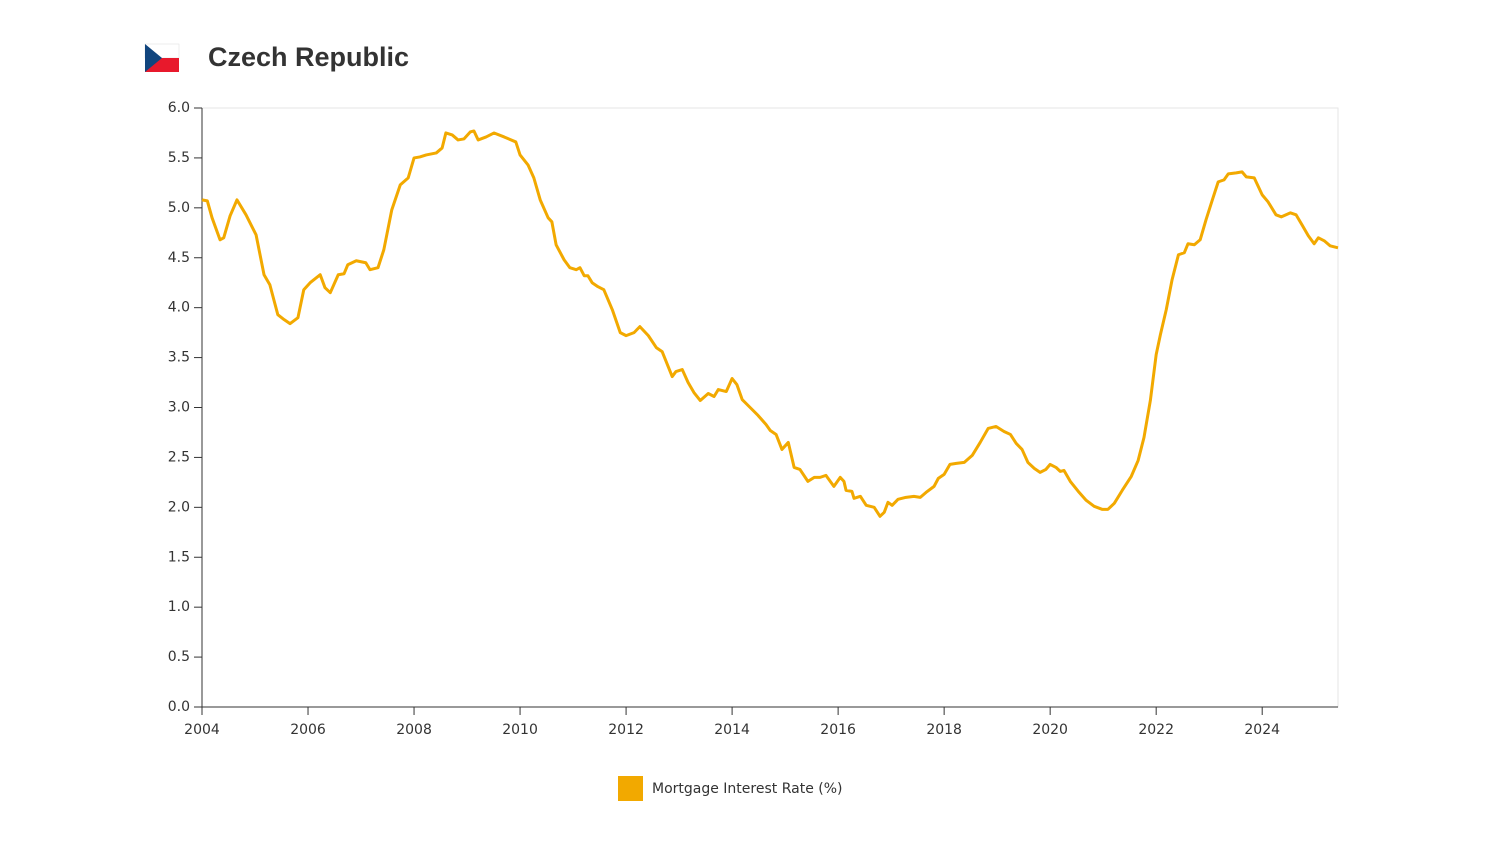  Describe the element at coordinates (1050, 730) in the screenshot. I see `x-tick-label: 2020` at that location.